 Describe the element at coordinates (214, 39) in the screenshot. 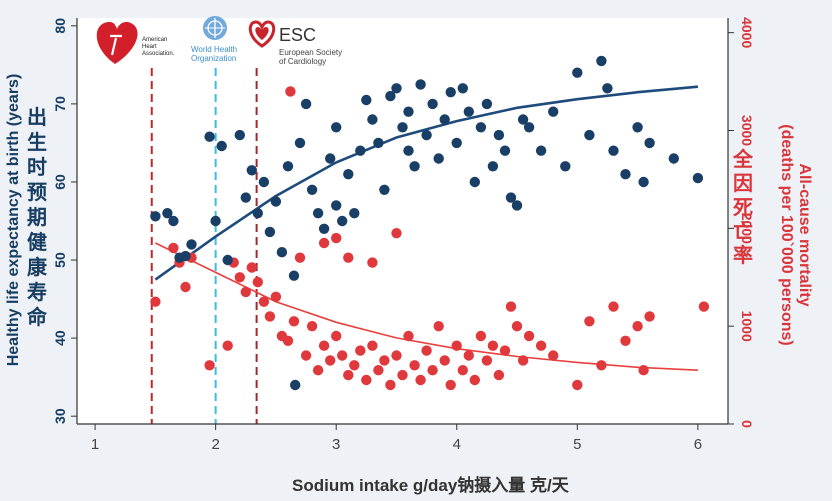

I see `who-logo: World Health Organization` at that location.